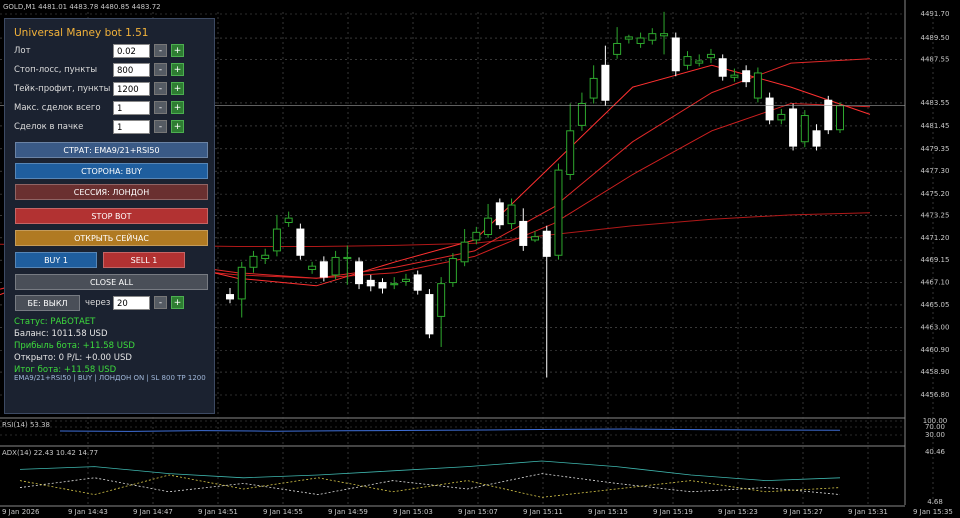 The width and height of the screenshot is (960, 518). Describe the element at coordinates (111, 150) in the screenshot. I see `button-strategy: СТРАТ: EMA9/21+RSI50` at that location.